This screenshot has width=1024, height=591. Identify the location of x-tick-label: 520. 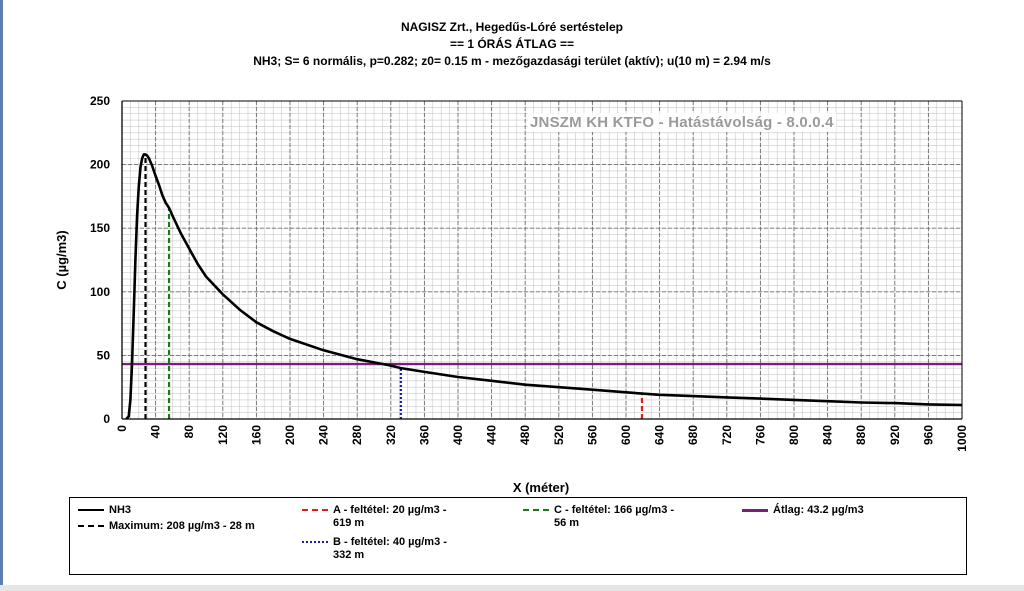
(559, 435).